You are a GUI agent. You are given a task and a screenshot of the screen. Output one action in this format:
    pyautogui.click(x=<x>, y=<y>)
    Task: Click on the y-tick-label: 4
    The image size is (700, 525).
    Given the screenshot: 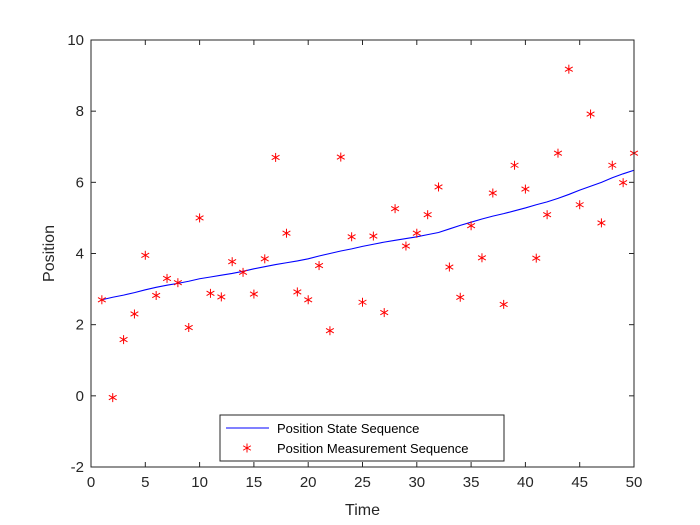 What is the action you would take?
    pyautogui.click(x=80, y=254)
    